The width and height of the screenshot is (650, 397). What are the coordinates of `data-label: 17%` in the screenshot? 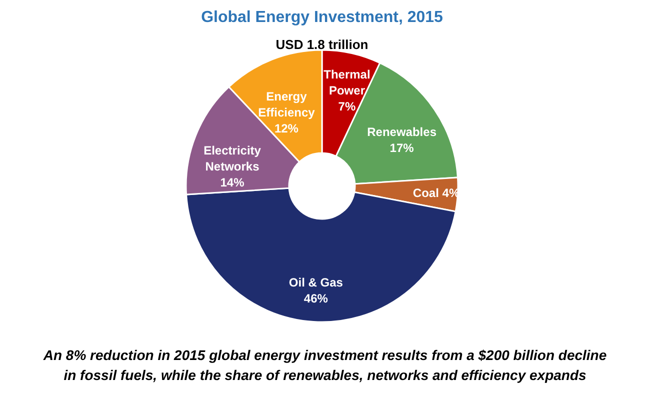 It's located at (402, 147).